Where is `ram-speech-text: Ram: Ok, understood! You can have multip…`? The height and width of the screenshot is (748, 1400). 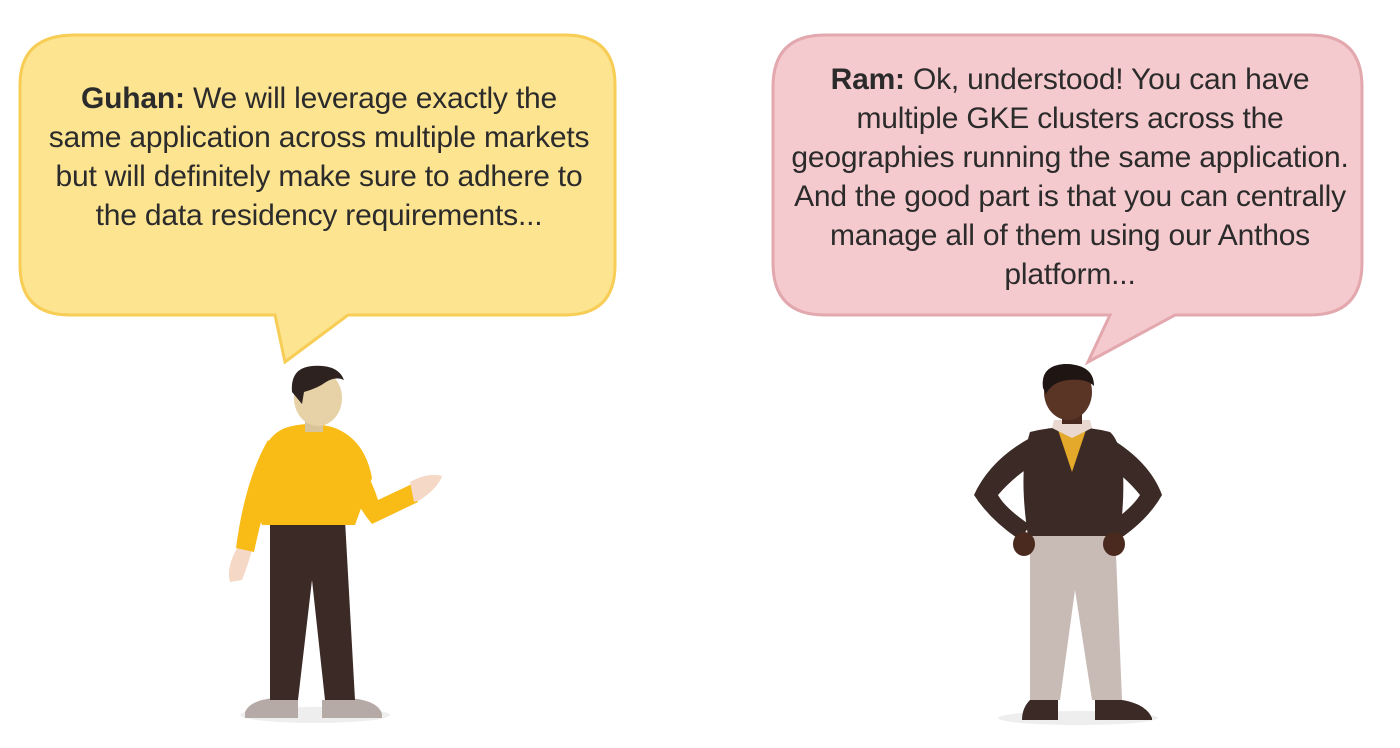
ram-speech-text: Ram: Ok, understood! You can have multip… is located at coordinates (1070, 177).